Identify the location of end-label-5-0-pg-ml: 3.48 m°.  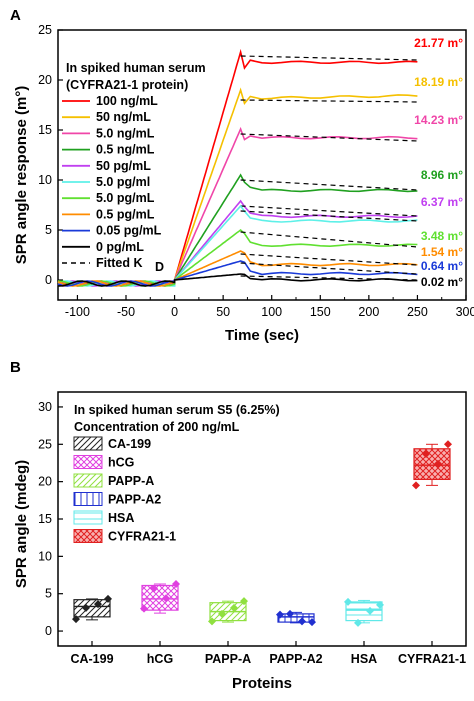
(442, 236).